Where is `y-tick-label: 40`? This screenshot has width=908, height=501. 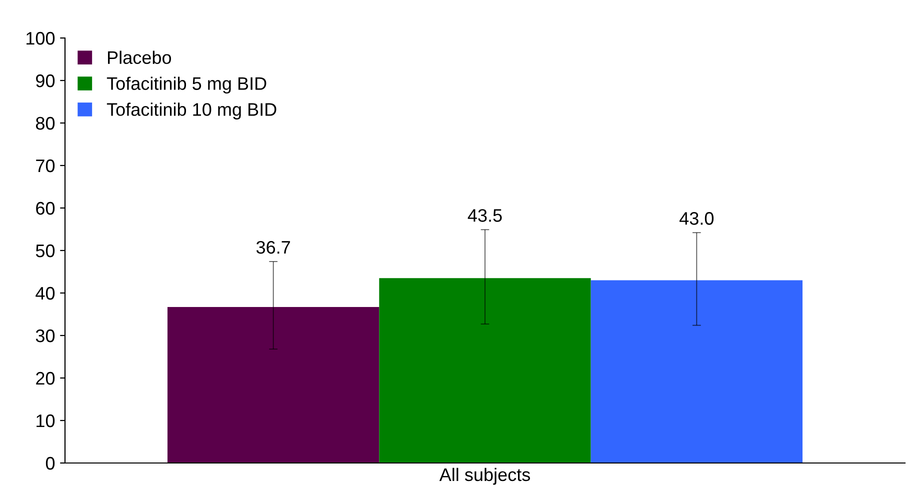 y-tick-label: 40 is located at coordinates (45, 293).